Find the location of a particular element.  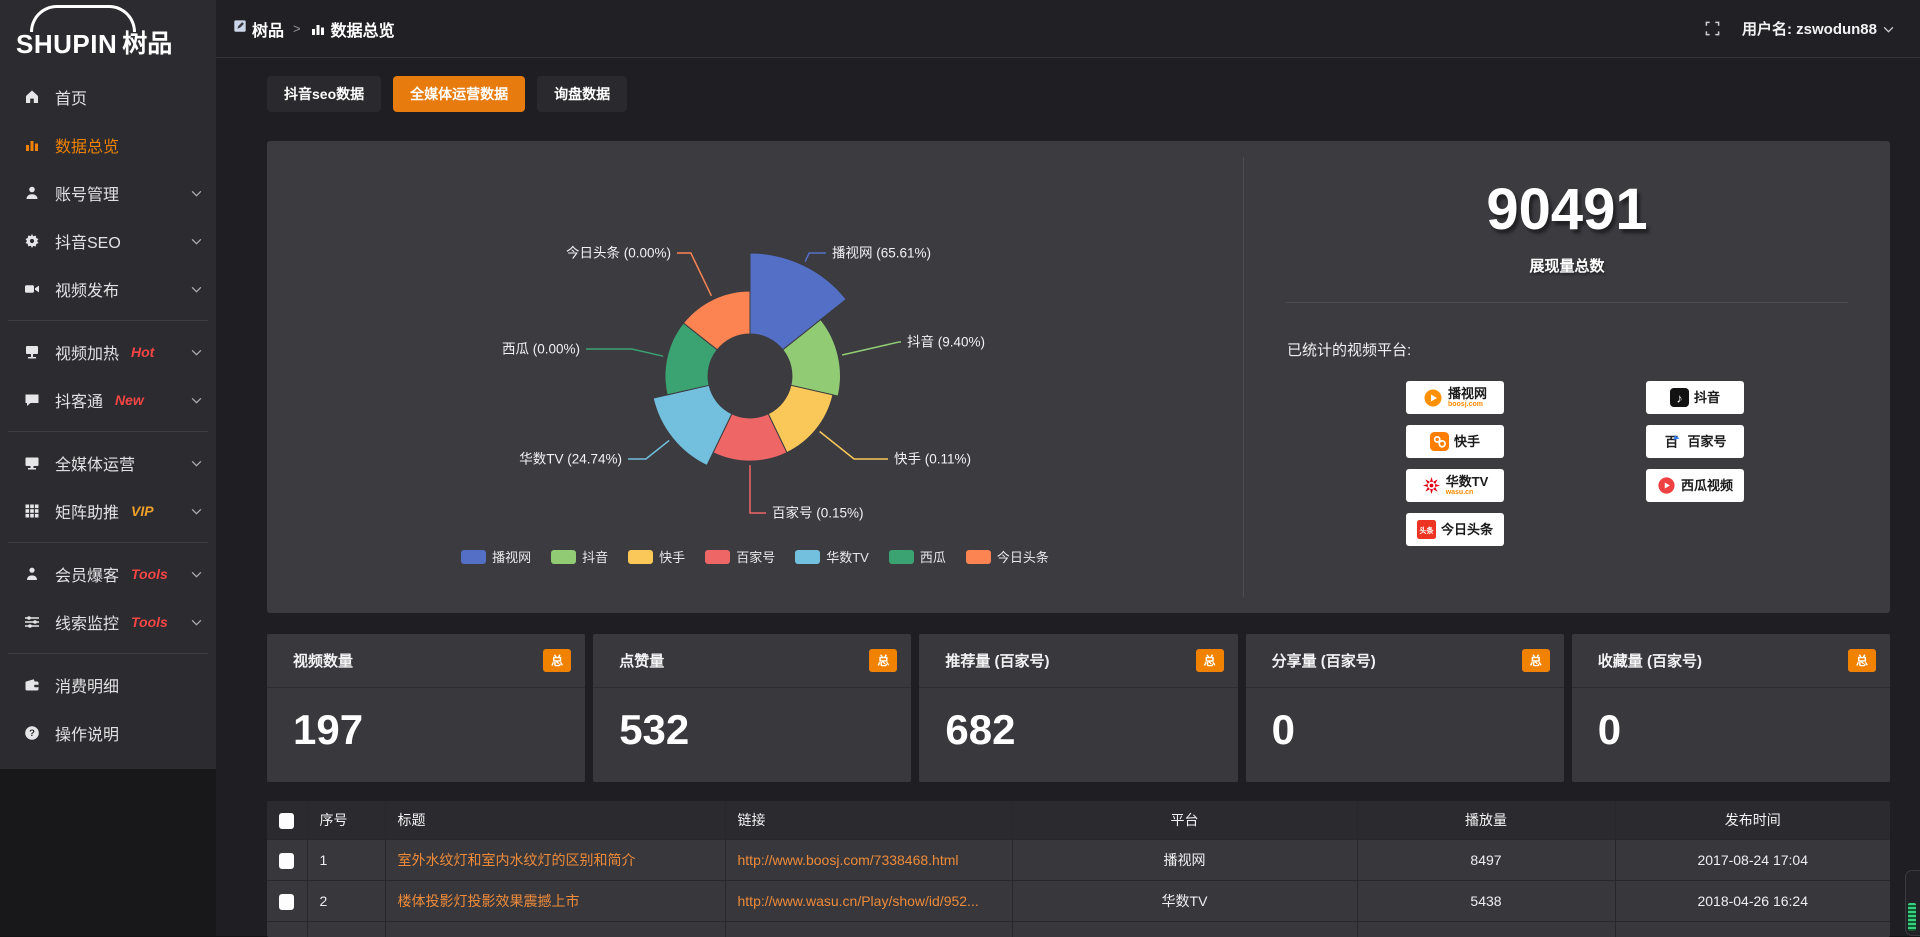

platform-name: 播视网 is located at coordinates (1467, 394).